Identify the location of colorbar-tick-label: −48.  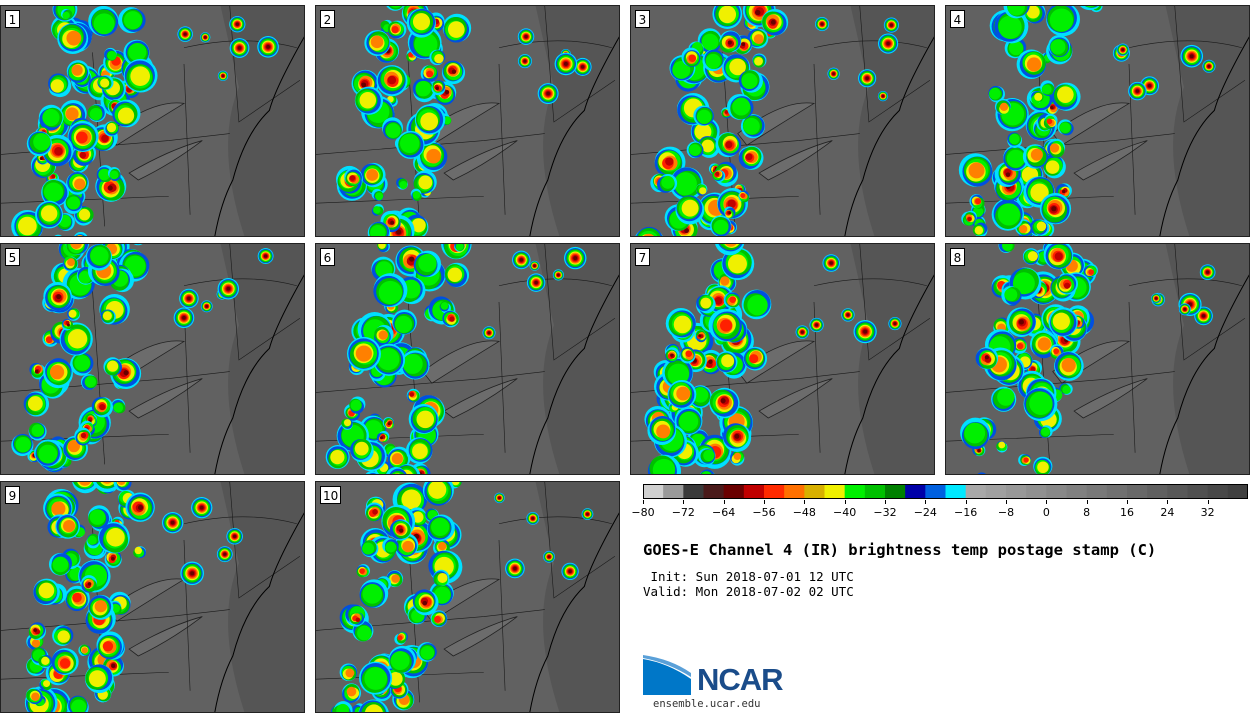
(804, 512).